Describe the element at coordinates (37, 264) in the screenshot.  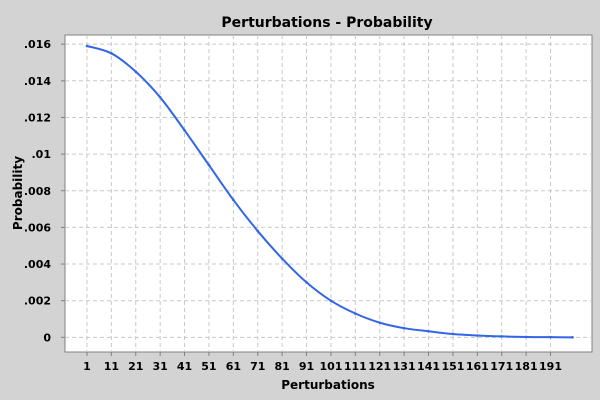
I see `y-tick-label: .004` at that location.